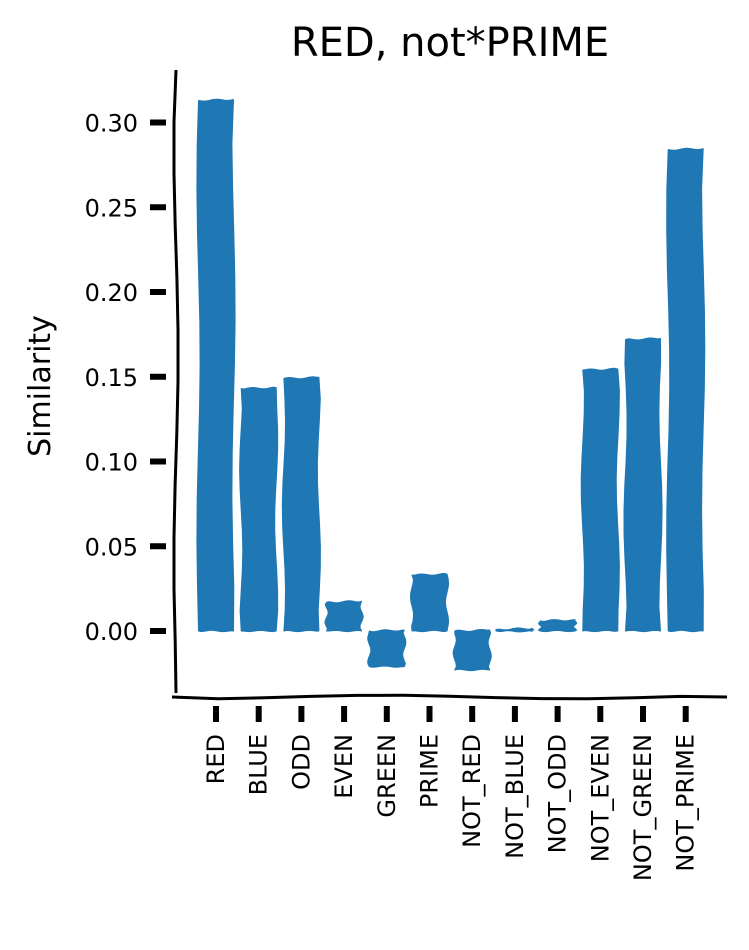  Describe the element at coordinates (111, 632) in the screenshot. I see `y-tick-label: 0.00` at that location.